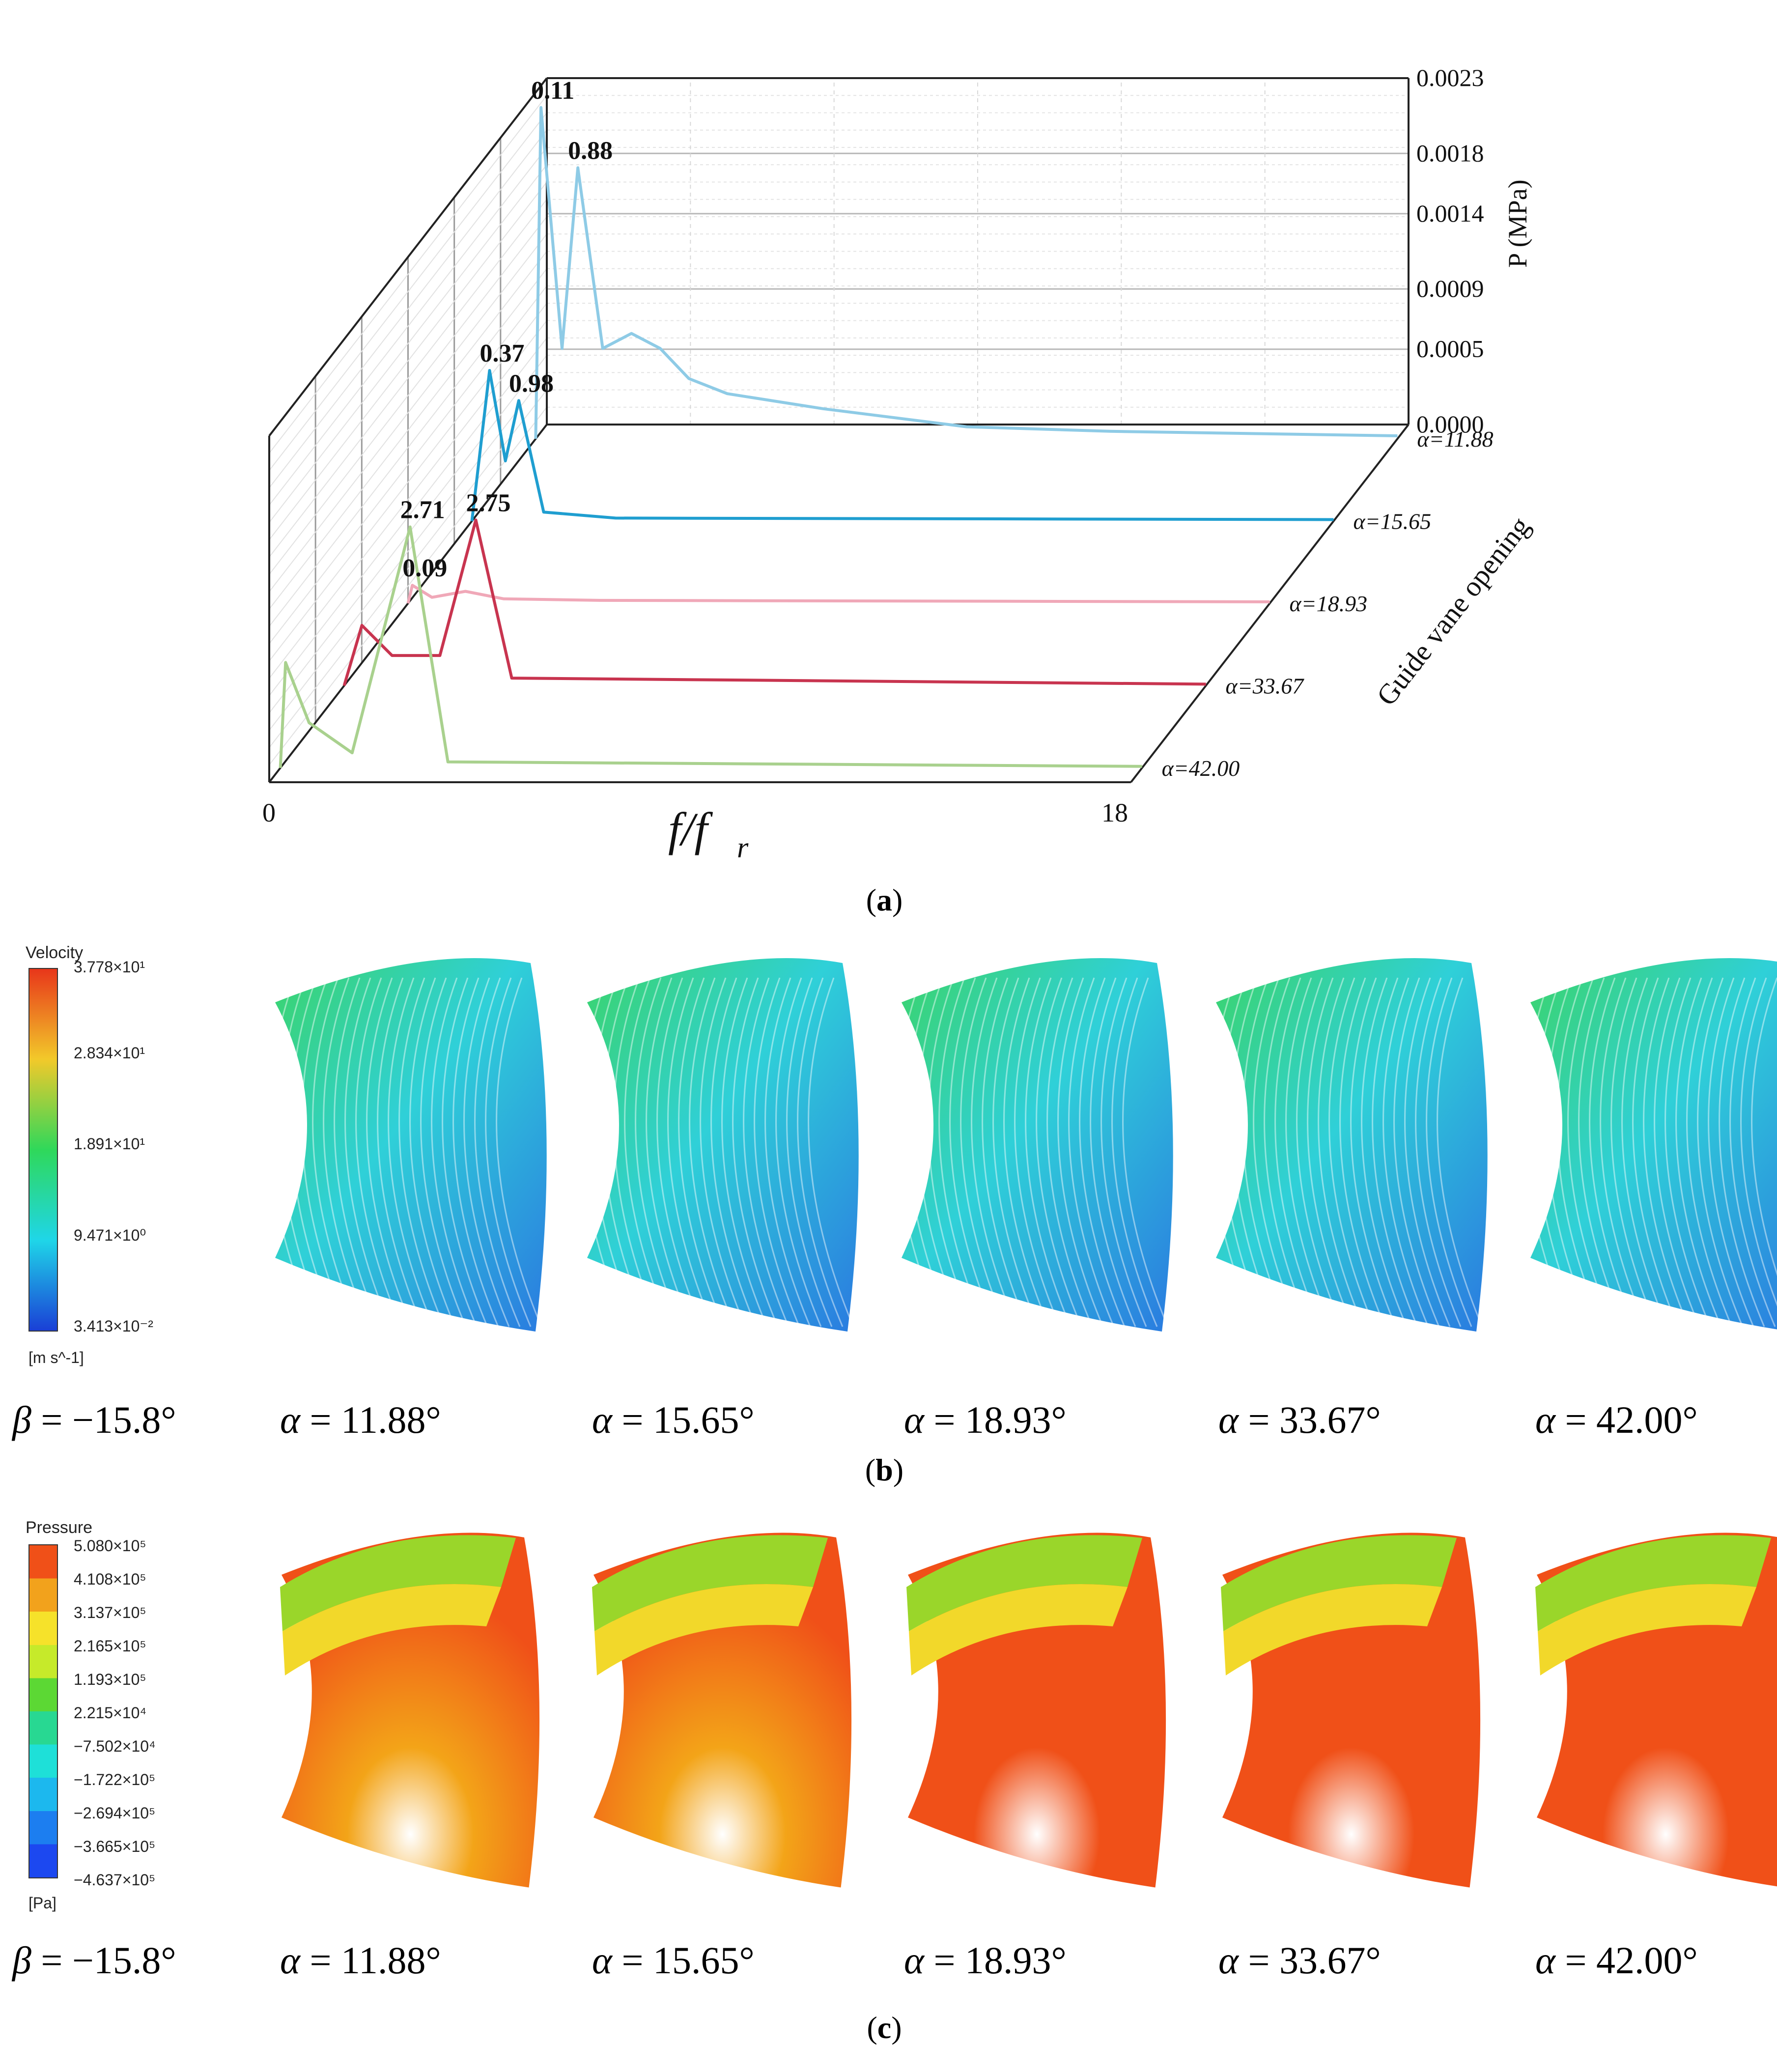  I want to click on x-tick-label: 0, so click(269, 812).